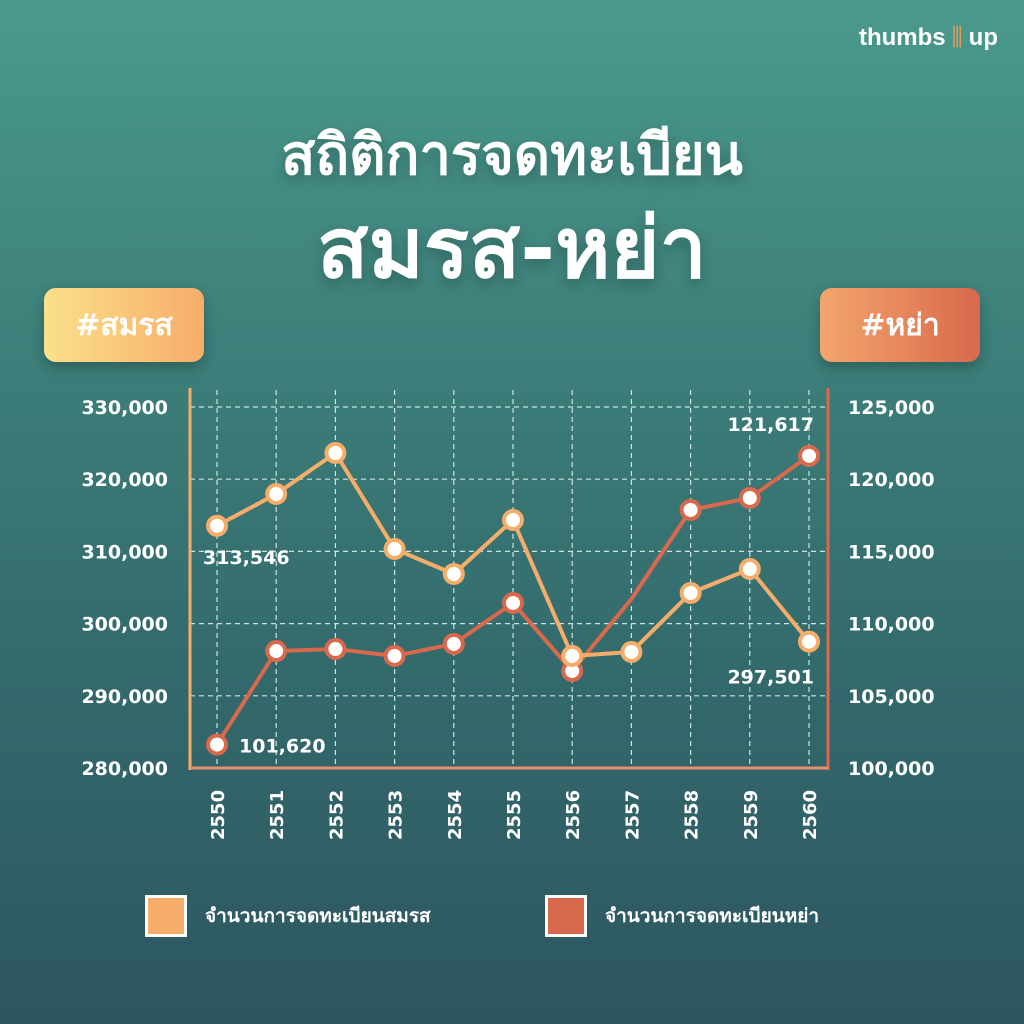 Image resolution: width=1024 pixels, height=1024 pixels. Describe the element at coordinates (692, 815) in the screenshot. I see `x-axis-tick: 2558` at that location.